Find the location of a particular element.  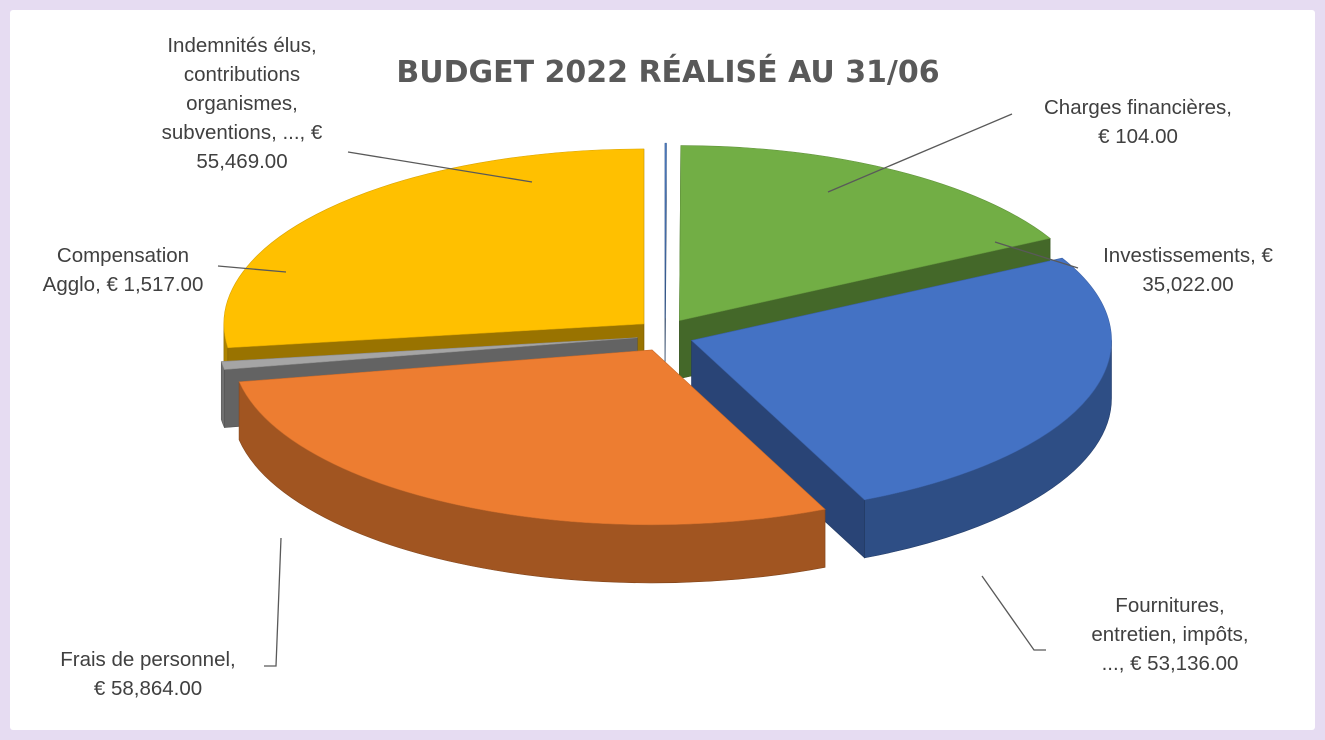

data-label-6-line-4: subventions, ..., € is located at coordinates (242, 132).